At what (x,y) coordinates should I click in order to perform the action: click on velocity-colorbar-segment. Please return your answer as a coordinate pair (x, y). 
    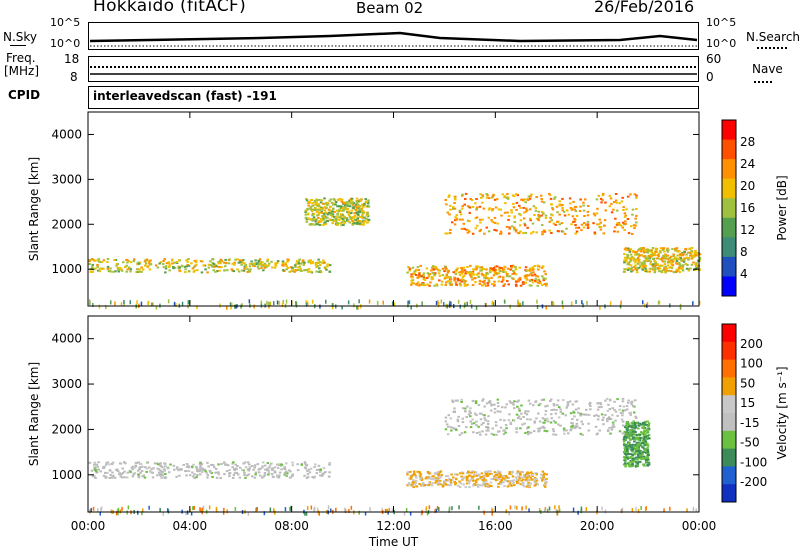
    Looking at the image, I should click on (729, 404).